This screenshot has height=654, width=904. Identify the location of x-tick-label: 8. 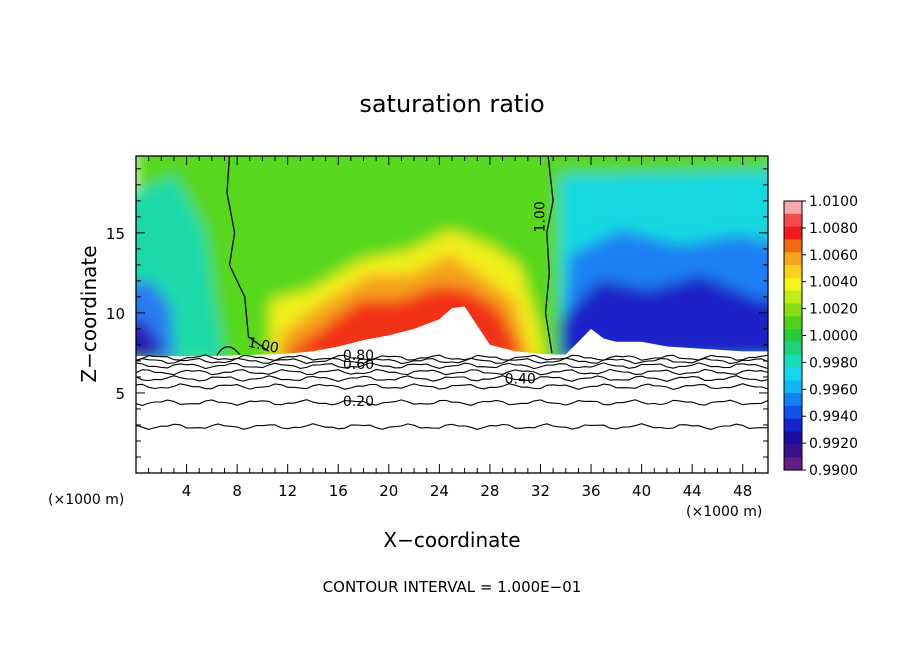
(237, 491).